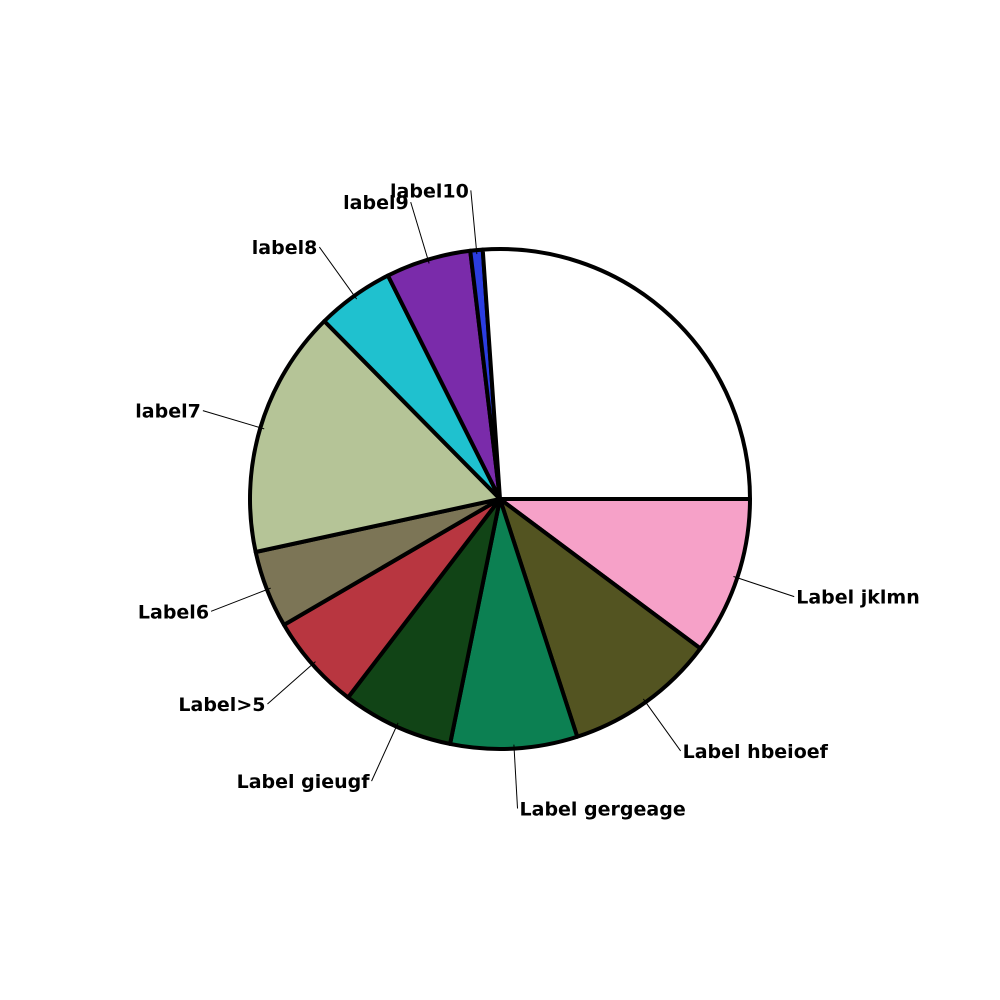 This screenshot has height=1000, width=1000. I want to click on slice-label-7: label7, so click(168, 412).